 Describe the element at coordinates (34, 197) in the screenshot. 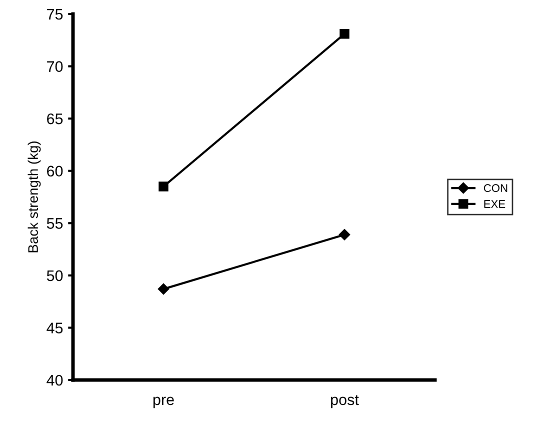

I see `y-axis-title: Back strength (kg)` at that location.